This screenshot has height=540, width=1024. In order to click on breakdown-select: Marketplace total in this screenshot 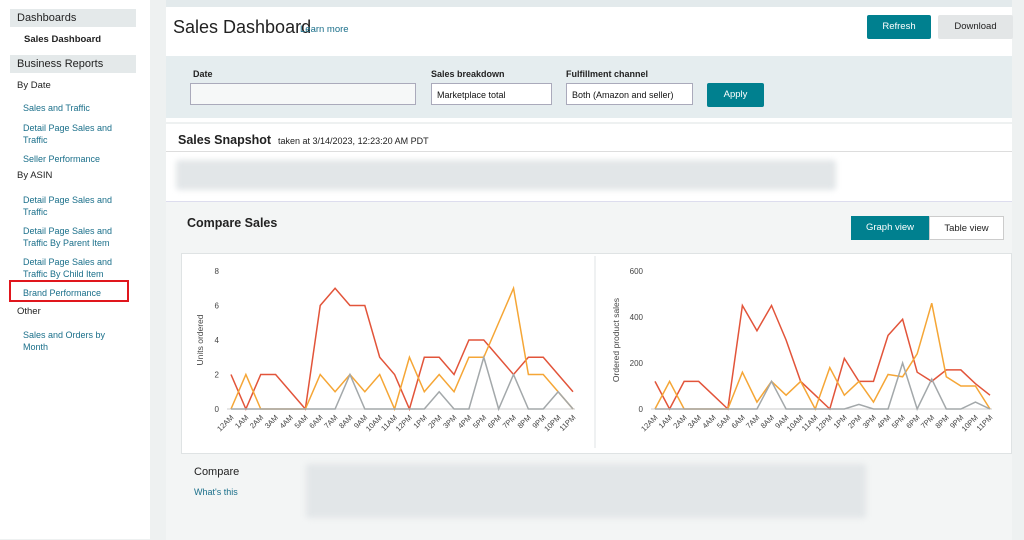, I will do `click(491, 94)`.